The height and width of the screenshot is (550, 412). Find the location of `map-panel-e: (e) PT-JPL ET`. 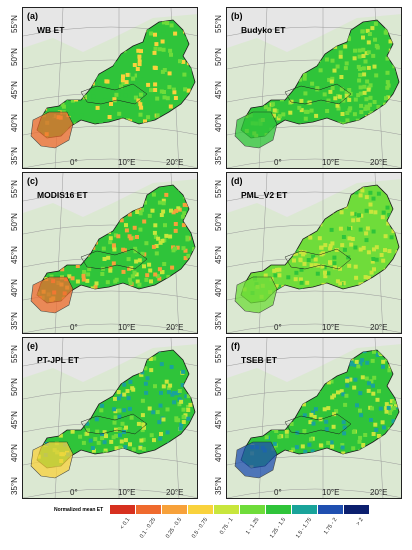

map-panel-e: (e) PT-JPL ET is located at coordinates (110, 418).